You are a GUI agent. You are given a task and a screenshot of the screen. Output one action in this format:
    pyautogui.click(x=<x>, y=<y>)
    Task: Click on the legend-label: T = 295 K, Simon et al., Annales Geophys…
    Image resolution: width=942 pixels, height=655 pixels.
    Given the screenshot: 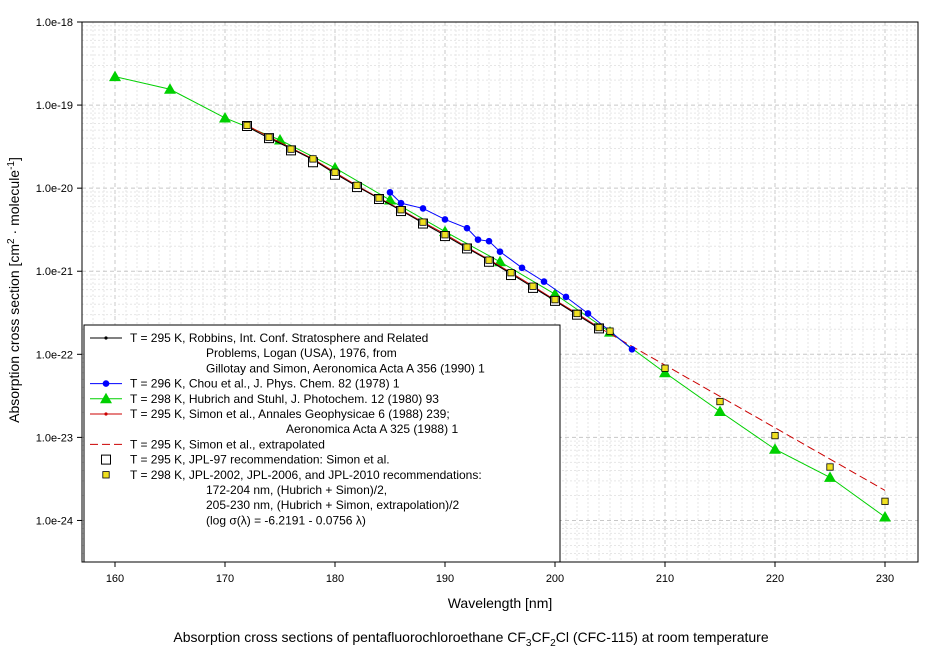 What is the action you would take?
    pyautogui.click(x=290, y=414)
    